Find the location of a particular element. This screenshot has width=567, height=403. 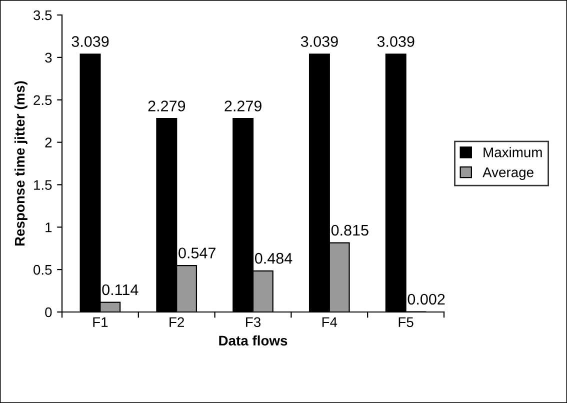

x-tick-label: F5 is located at coordinates (406, 322).